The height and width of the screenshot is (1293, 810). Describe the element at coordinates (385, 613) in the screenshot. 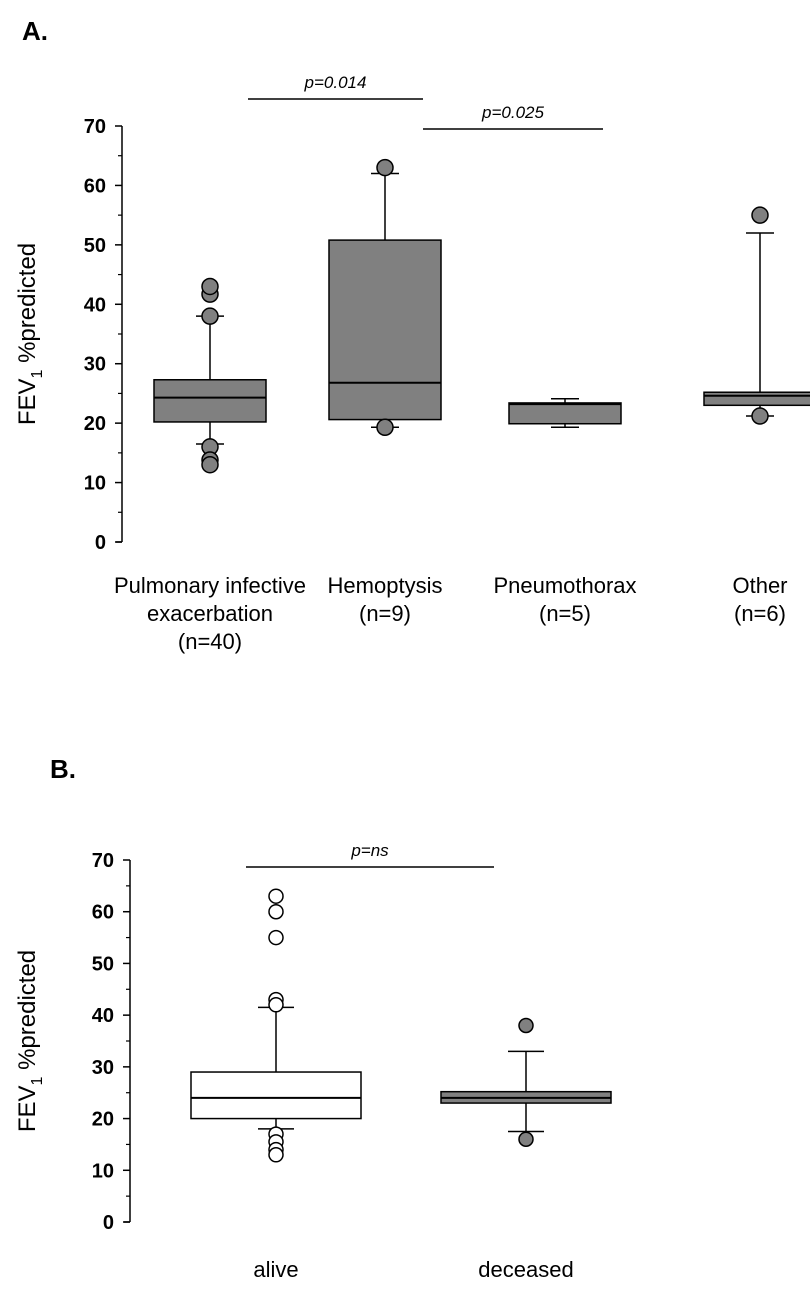

I see `category-label: (n=9)` at that location.